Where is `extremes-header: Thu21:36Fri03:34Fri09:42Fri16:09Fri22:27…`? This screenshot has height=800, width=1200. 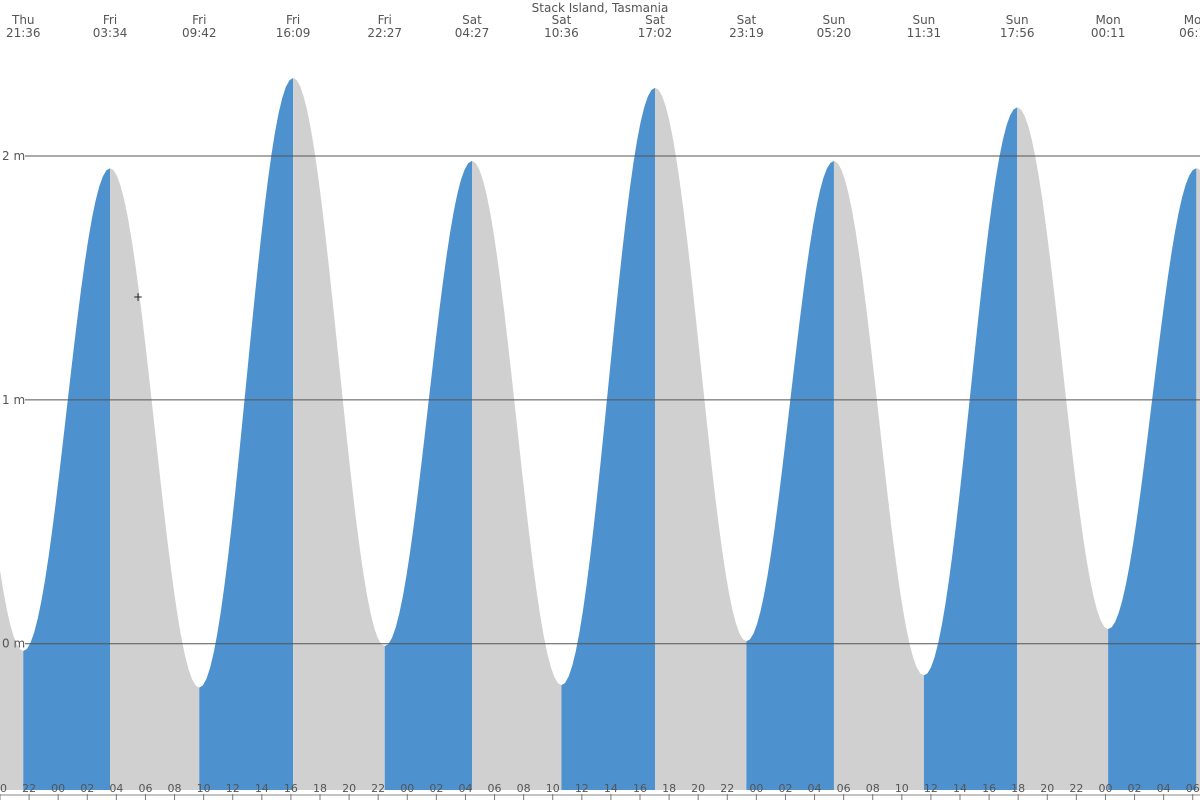
extremes-header: Thu21:36Fri03:34Fri09:42Fri16:09Fri22:27… is located at coordinates (603, 26).